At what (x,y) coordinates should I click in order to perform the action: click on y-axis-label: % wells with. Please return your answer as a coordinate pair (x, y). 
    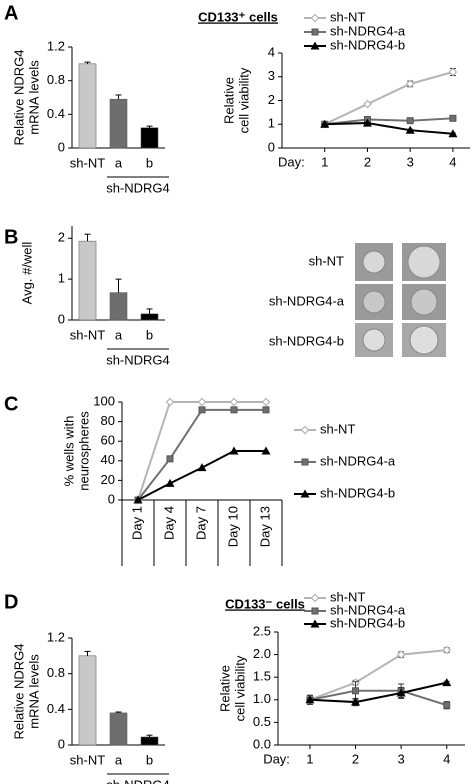
    Looking at the image, I should click on (68, 451).